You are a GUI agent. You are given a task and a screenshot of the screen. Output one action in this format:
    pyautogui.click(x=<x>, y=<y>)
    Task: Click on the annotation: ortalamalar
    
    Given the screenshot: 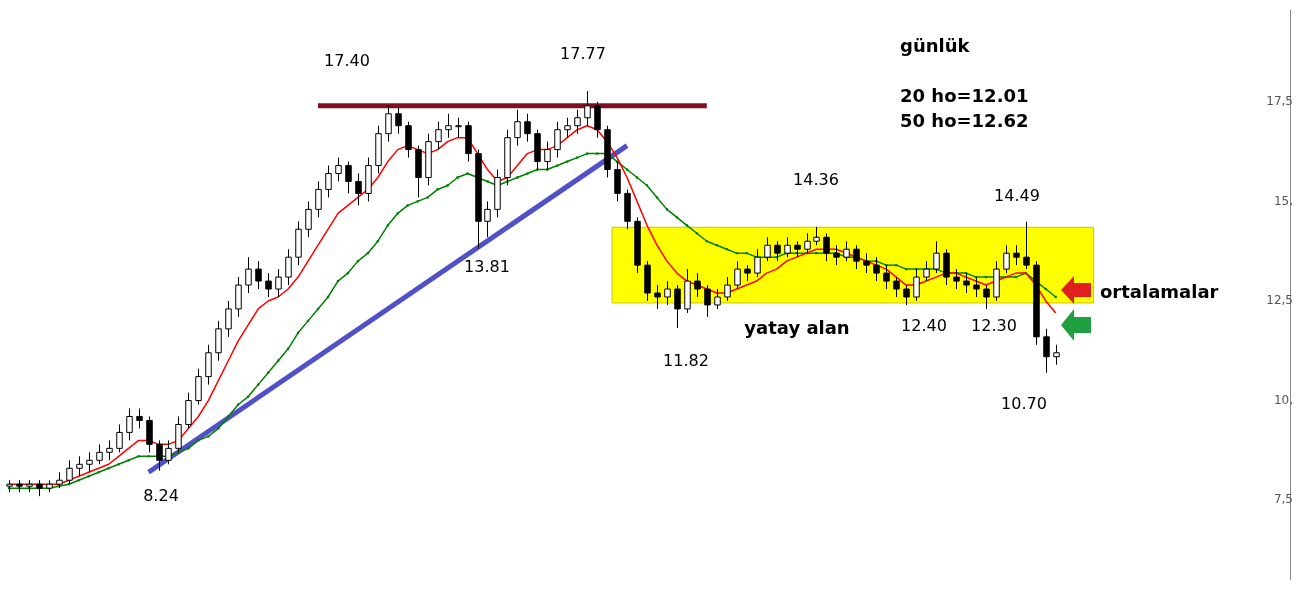 What is the action you would take?
    pyautogui.click(x=1159, y=291)
    